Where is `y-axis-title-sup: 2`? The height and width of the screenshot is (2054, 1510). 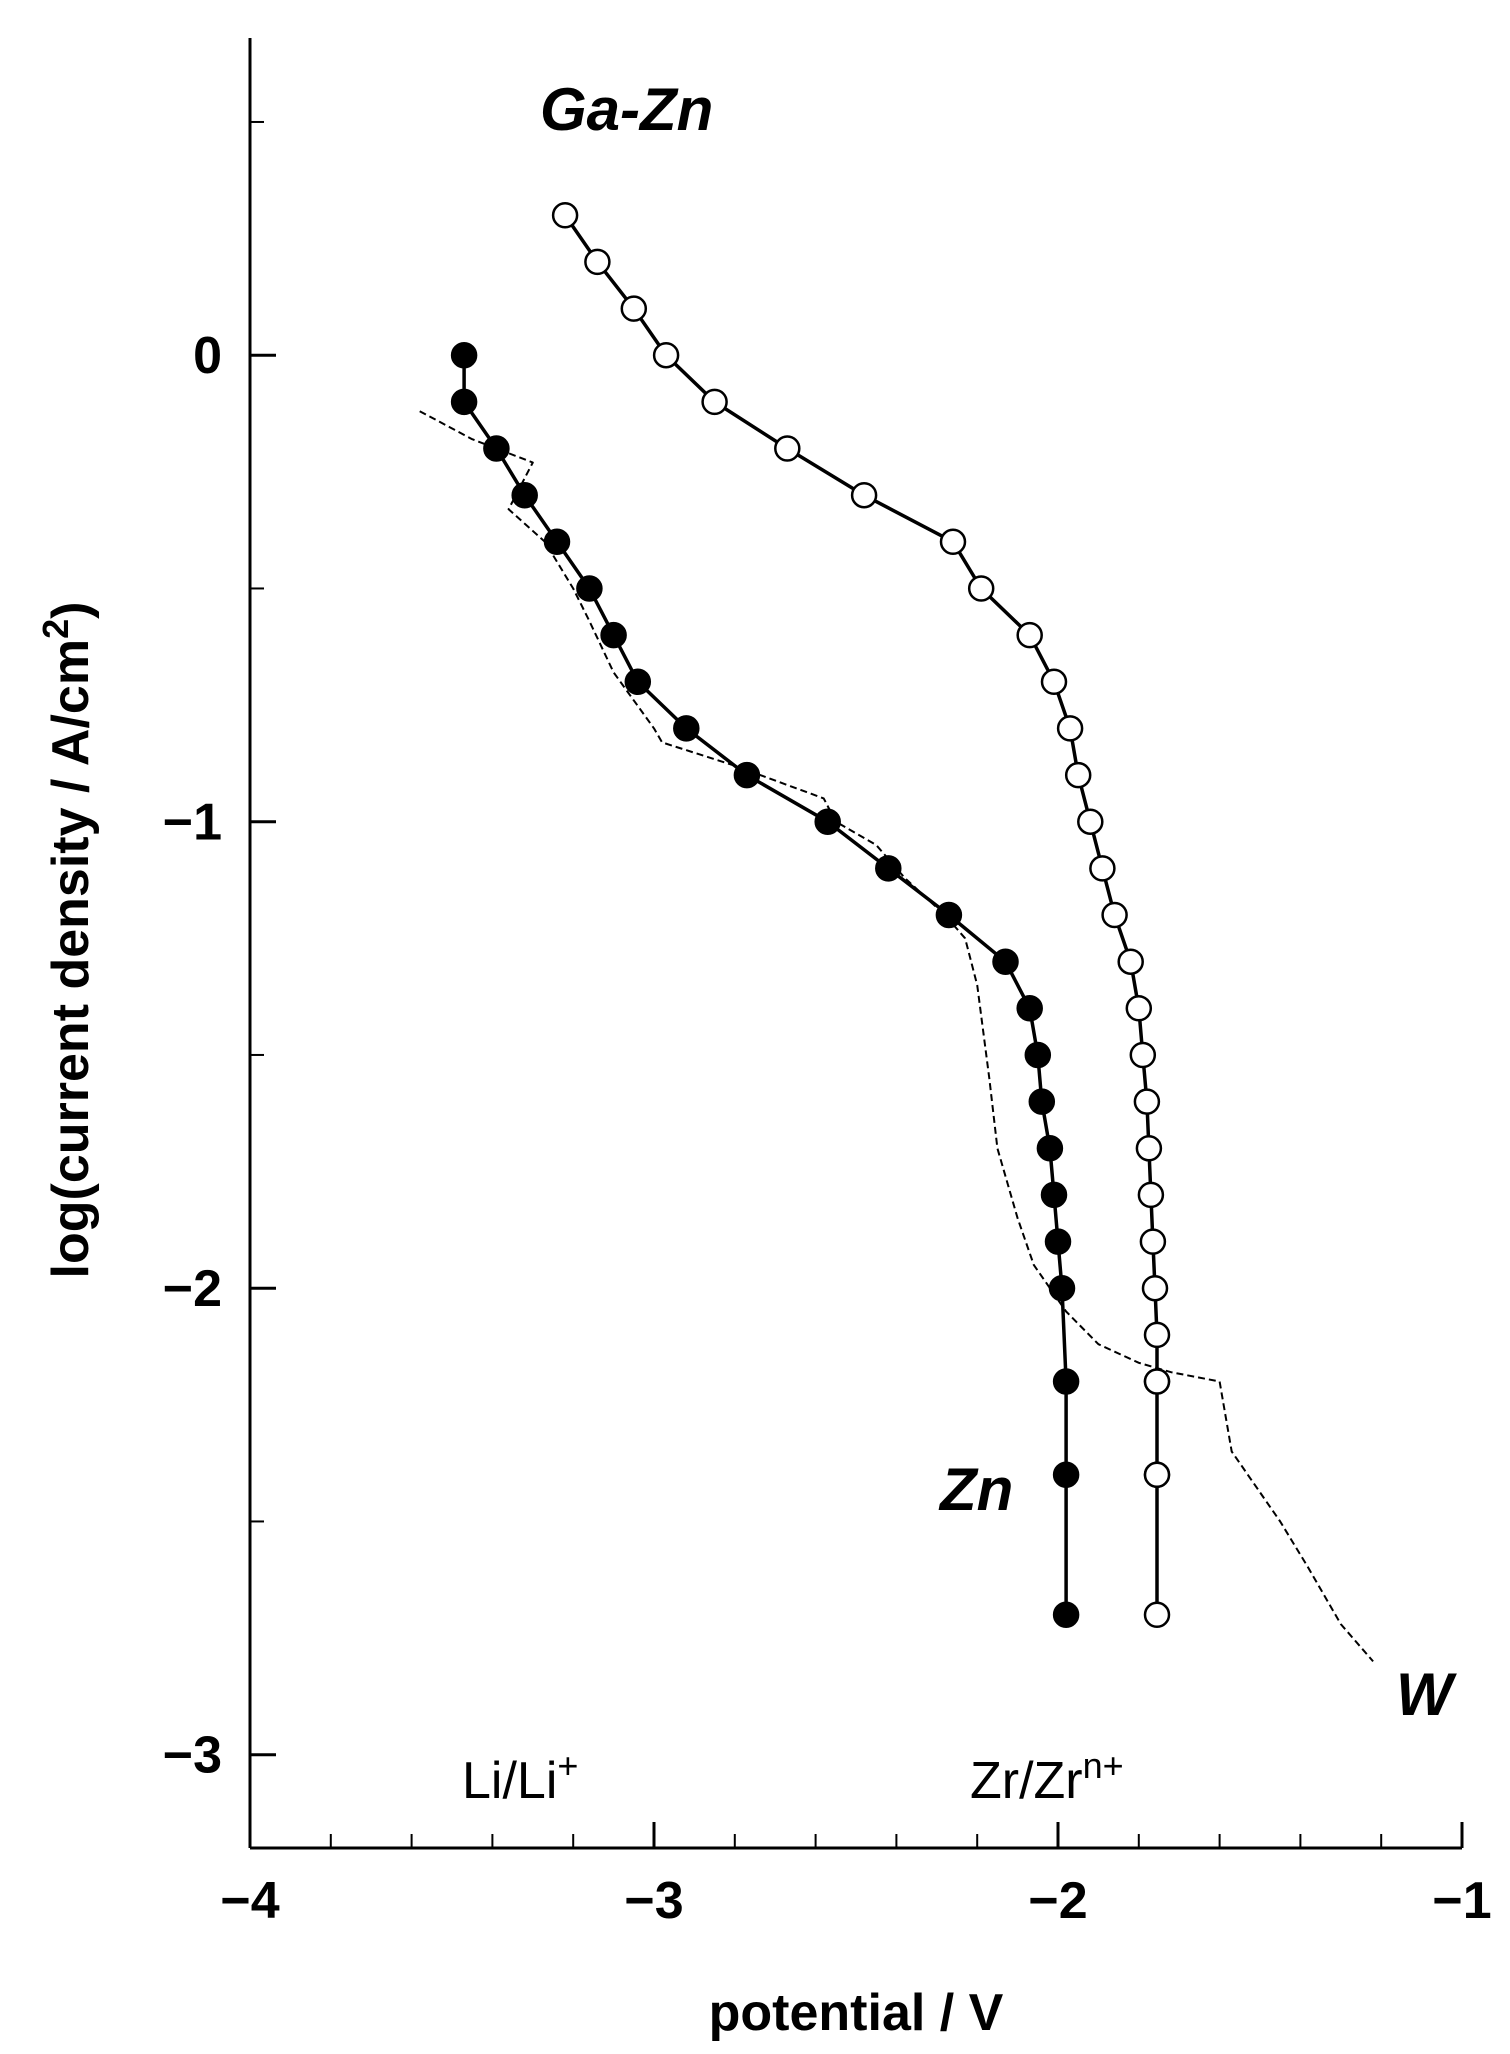 y-axis-title-sup: 2 is located at coordinates (55, 629).